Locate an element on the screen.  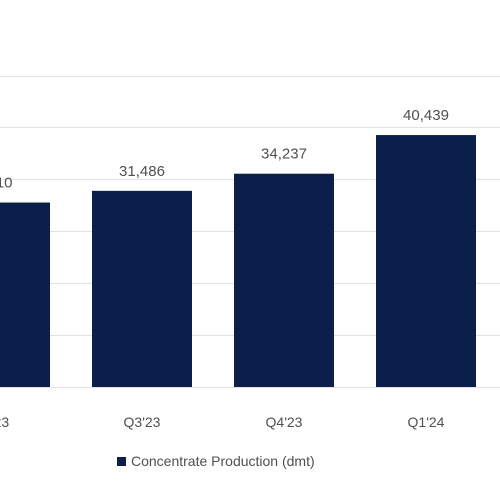
x-tick-label: Q4'23 is located at coordinates (284, 422).